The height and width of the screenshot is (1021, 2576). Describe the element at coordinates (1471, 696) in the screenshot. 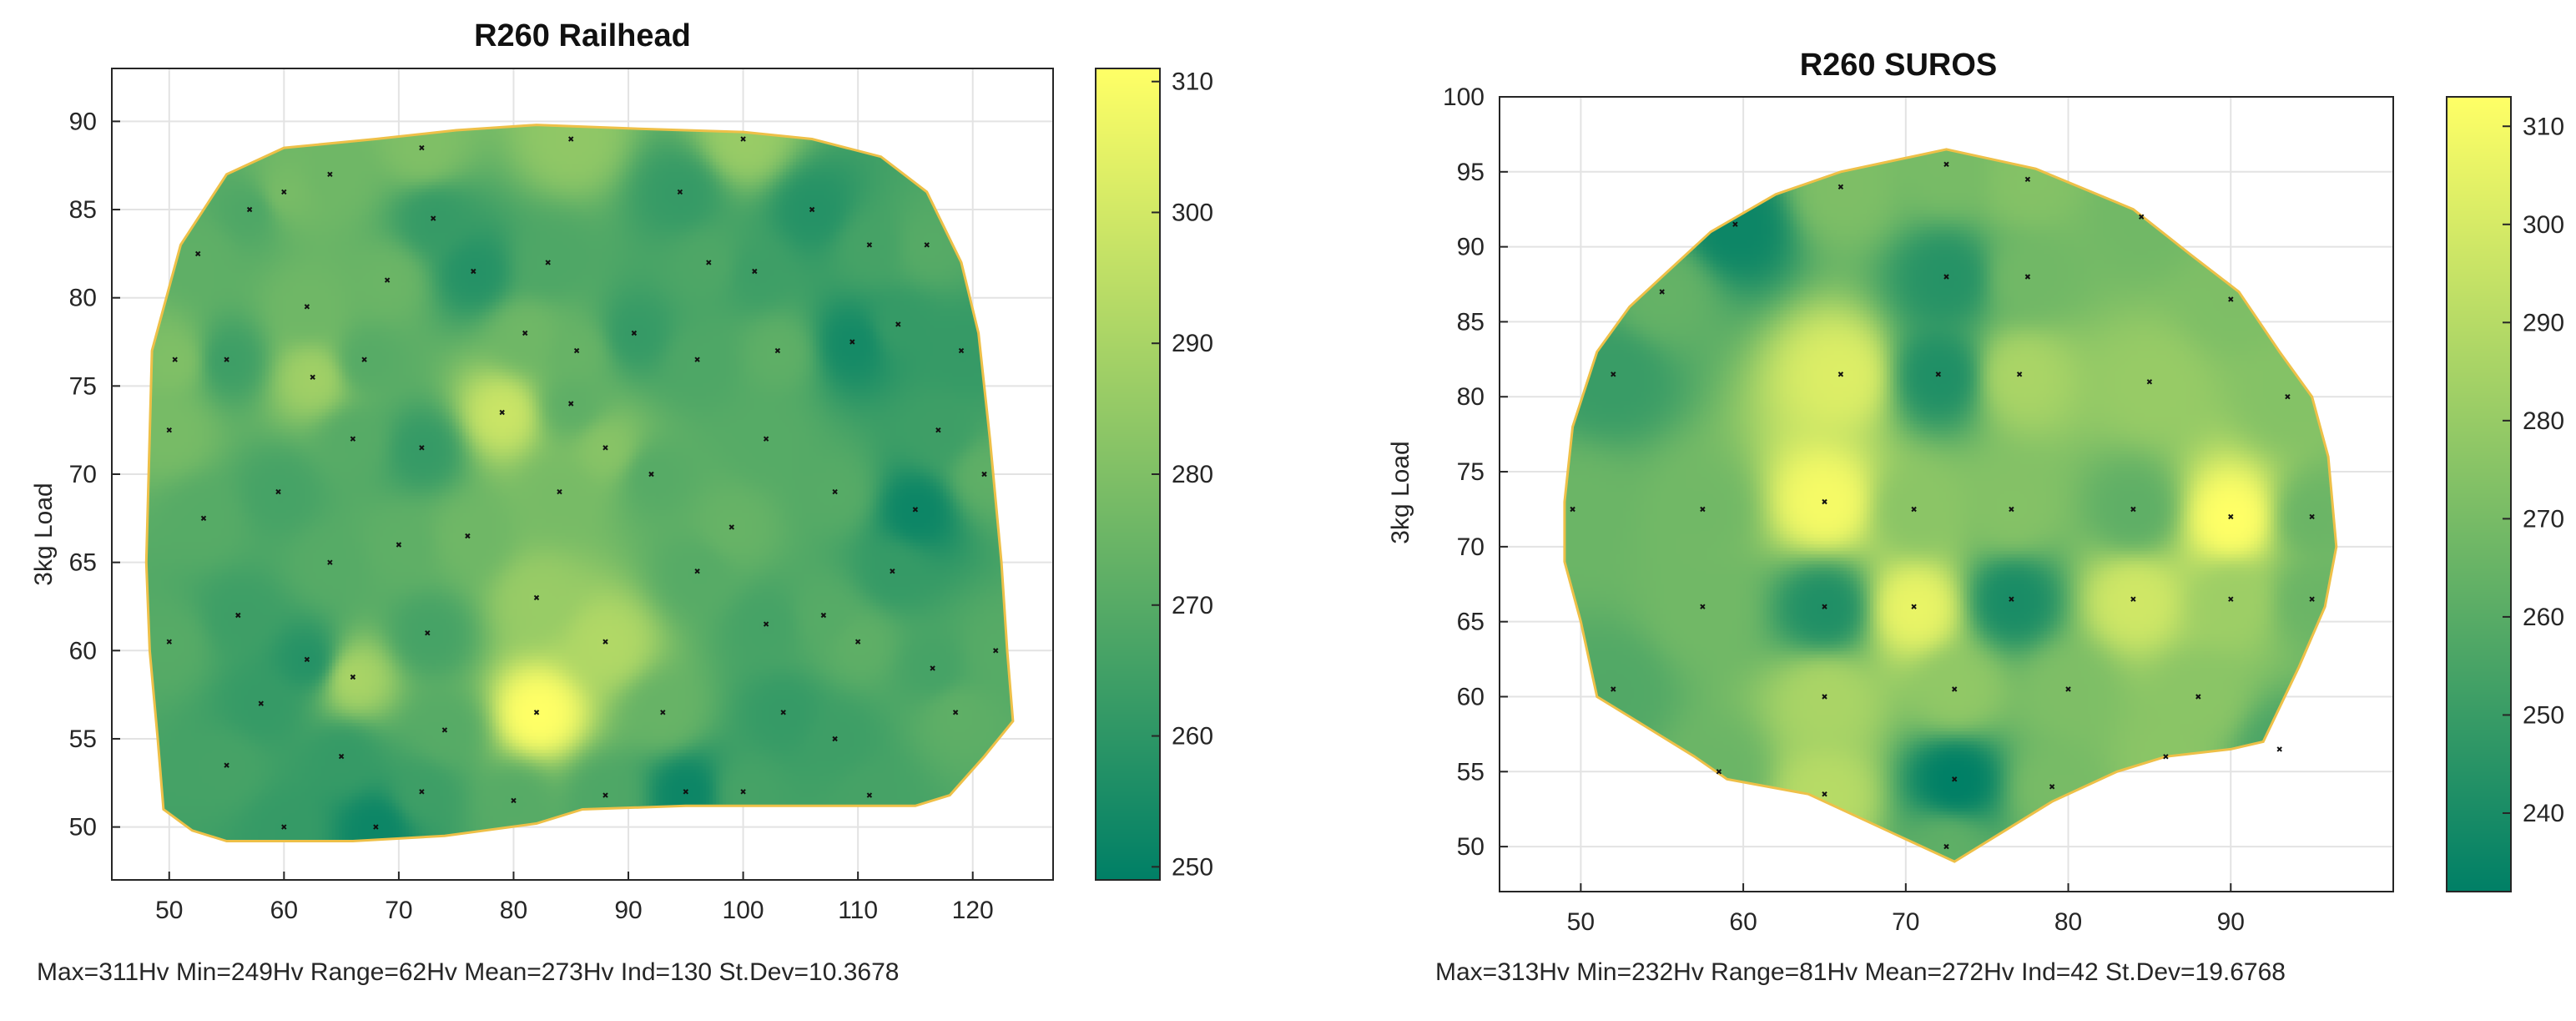

I see `y-tick-label: 60` at that location.